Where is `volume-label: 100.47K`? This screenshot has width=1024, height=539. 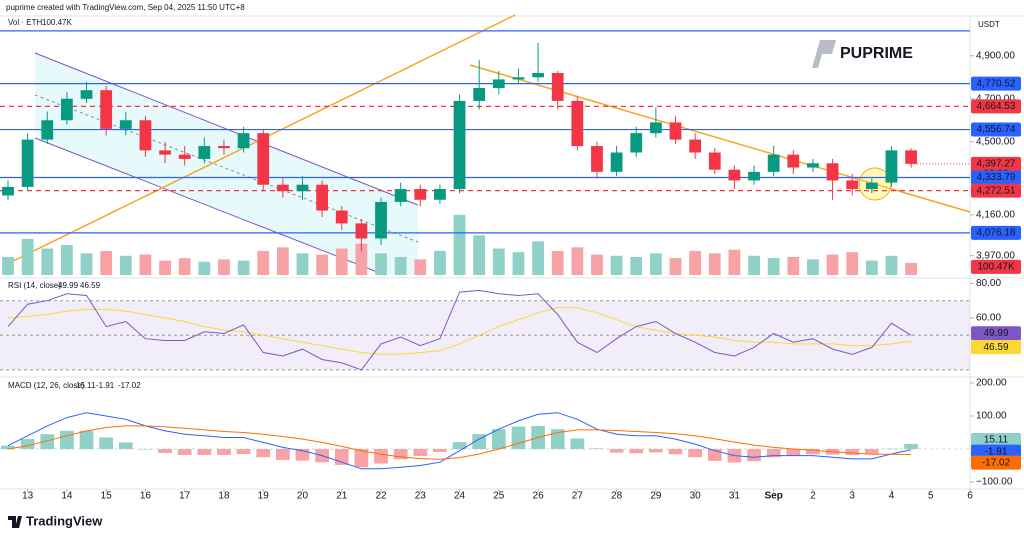 volume-label: 100.47K is located at coordinates (996, 267).